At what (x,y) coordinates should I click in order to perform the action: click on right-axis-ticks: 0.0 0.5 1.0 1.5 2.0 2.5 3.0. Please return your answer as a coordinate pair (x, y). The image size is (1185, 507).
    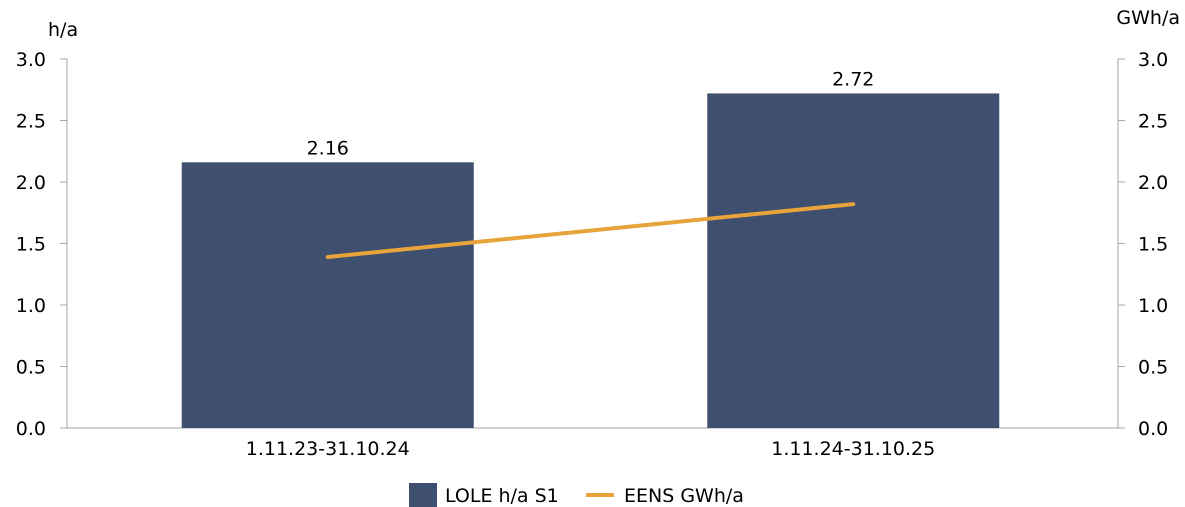
    Looking at the image, I should click on (1143, 244).